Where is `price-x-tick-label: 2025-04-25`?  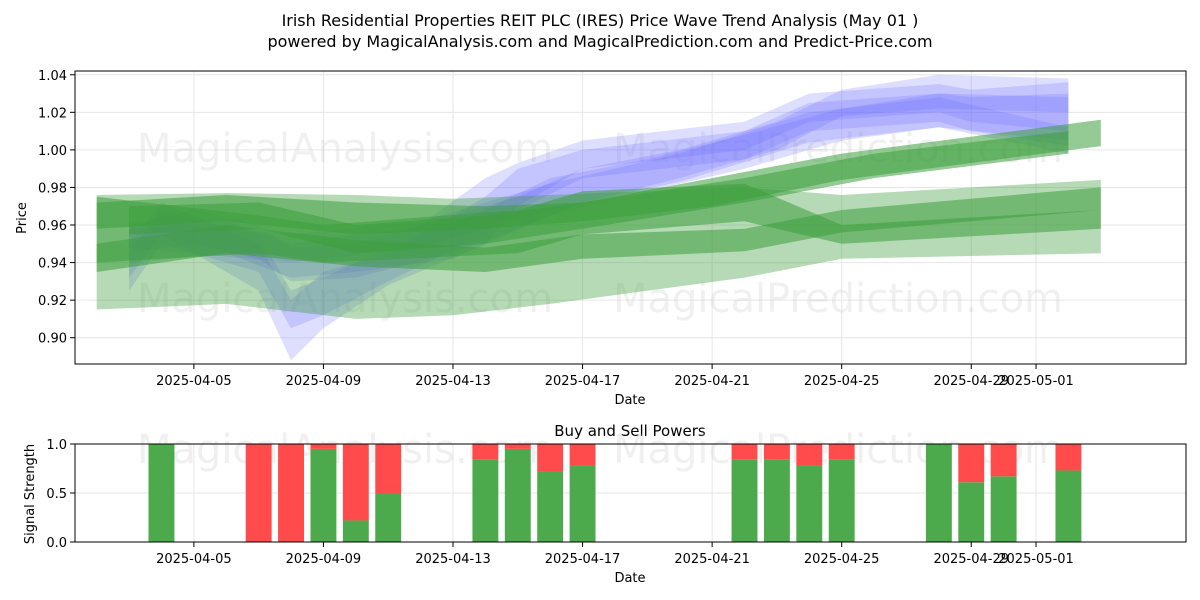 price-x-tick-label: 2025-04-25 is located at coordinates (842, 381).